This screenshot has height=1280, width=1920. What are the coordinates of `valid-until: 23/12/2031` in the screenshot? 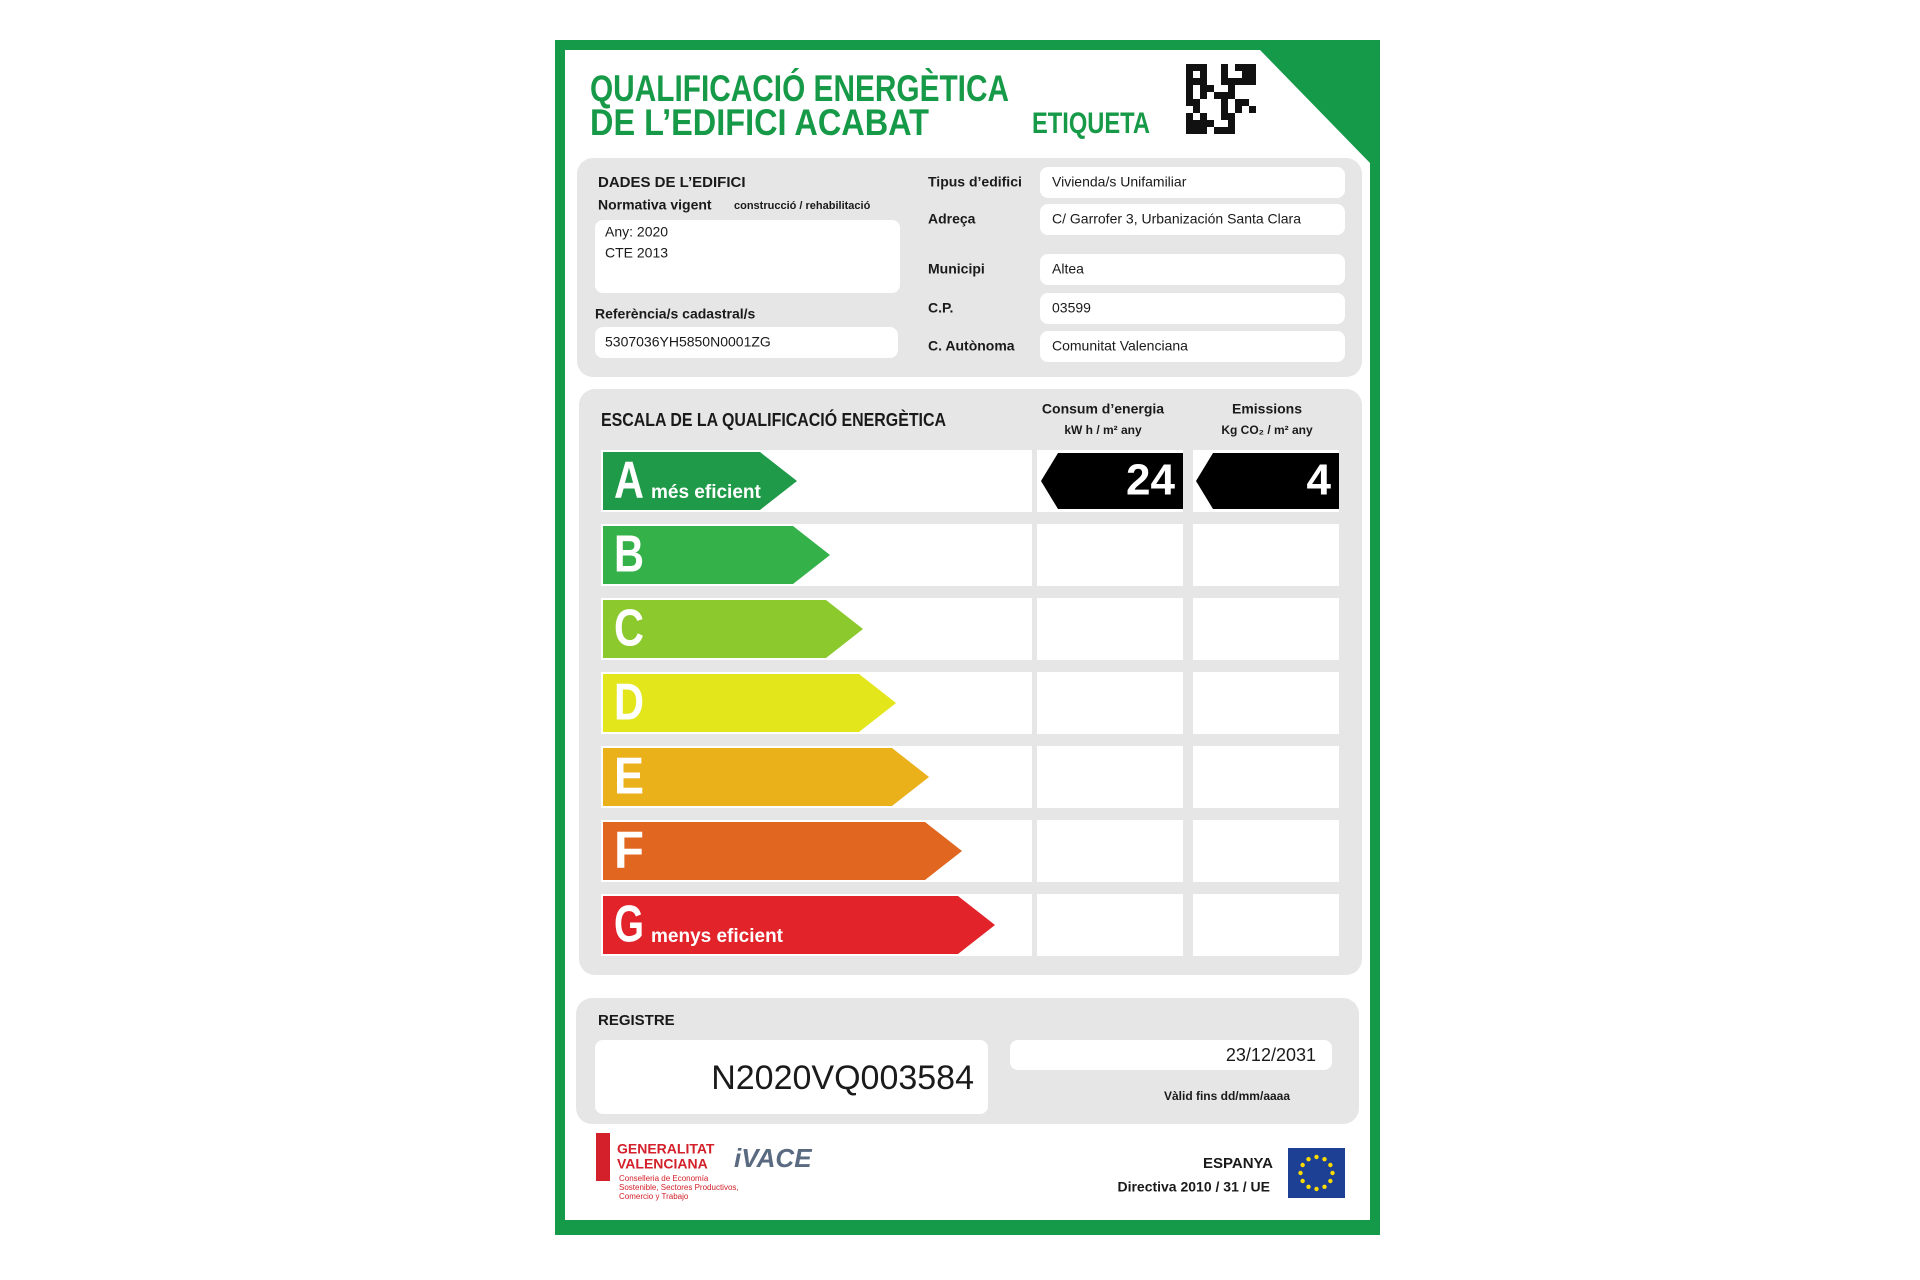 It's located at (1271, 1055).